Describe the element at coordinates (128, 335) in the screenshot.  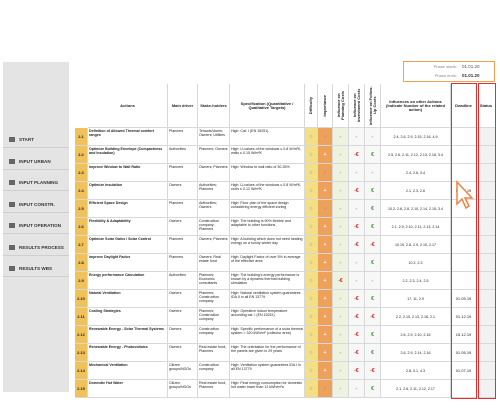
I see `action-cell: Renewable Energy - Solar Thermal Systems` at that location.